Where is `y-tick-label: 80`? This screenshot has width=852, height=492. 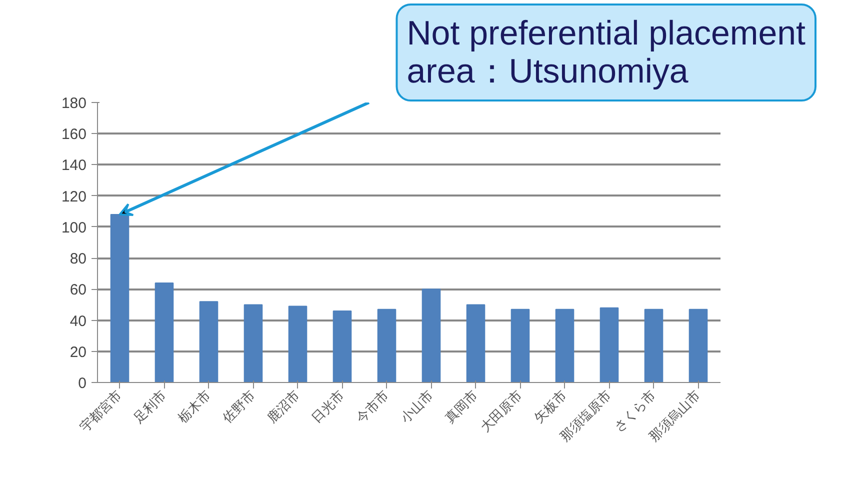
y-tick-label: 80 is located at coordinates (78, 259).